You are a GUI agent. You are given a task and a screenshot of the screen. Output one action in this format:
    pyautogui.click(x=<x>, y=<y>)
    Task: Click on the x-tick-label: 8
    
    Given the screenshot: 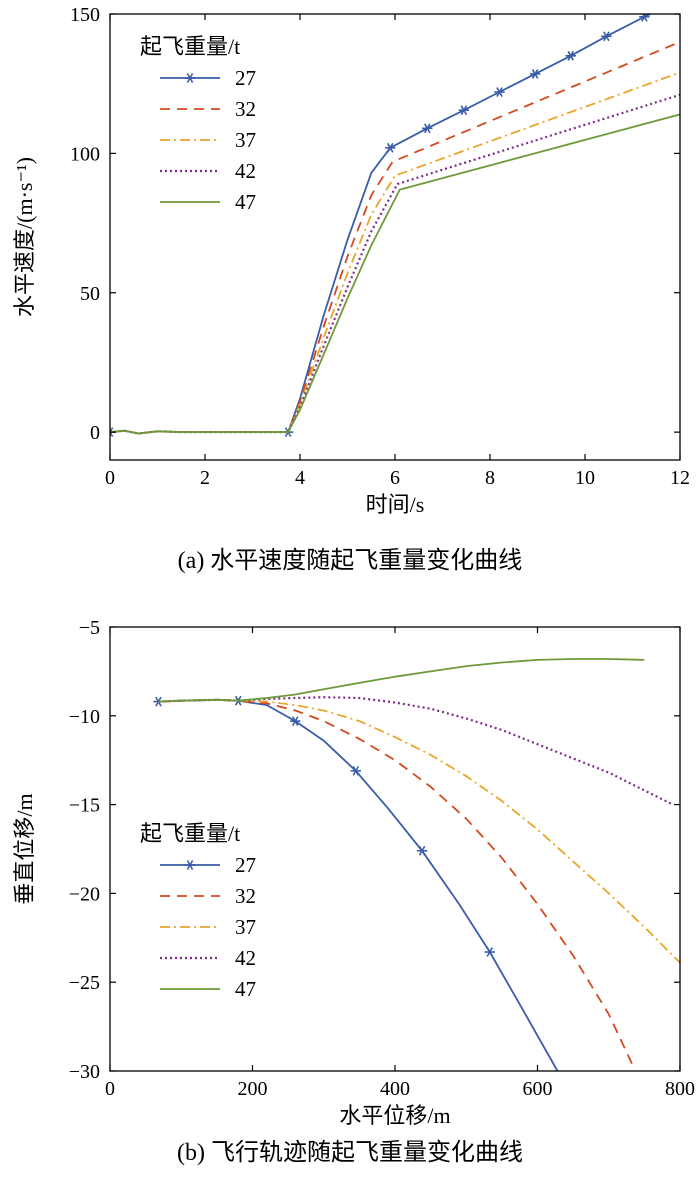 What is the action you would take?
    pyautogui.click(x=490, y=478)
    